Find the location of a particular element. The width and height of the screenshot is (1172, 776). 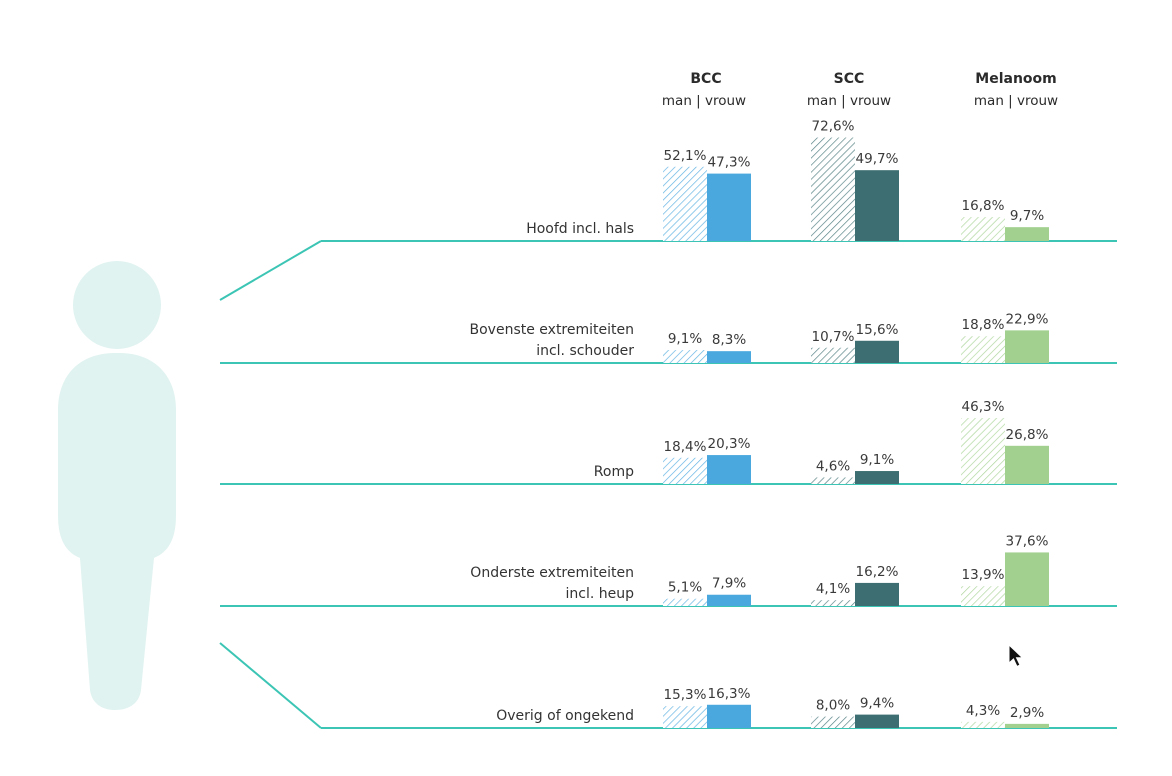

row-label-1-line-1: incl. schouder is located at coordinates (585, 351).